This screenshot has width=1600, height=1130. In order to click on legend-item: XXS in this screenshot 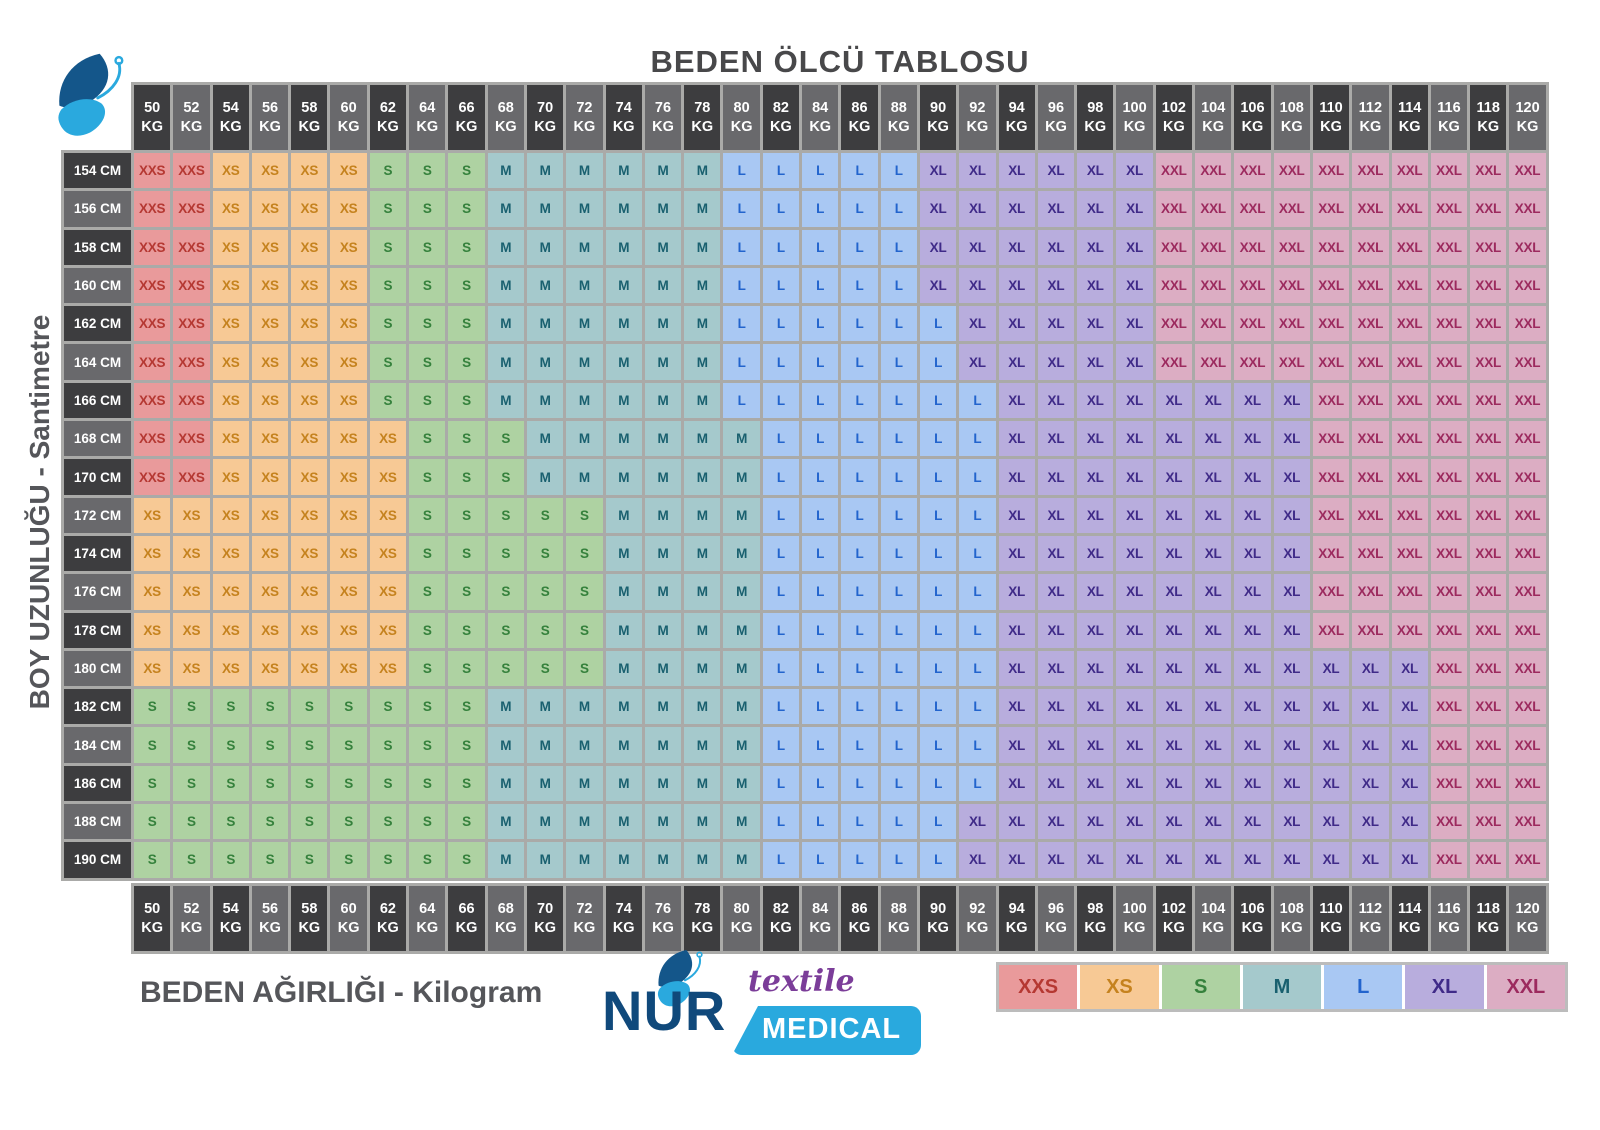, I will do `click(1038, 987)`.